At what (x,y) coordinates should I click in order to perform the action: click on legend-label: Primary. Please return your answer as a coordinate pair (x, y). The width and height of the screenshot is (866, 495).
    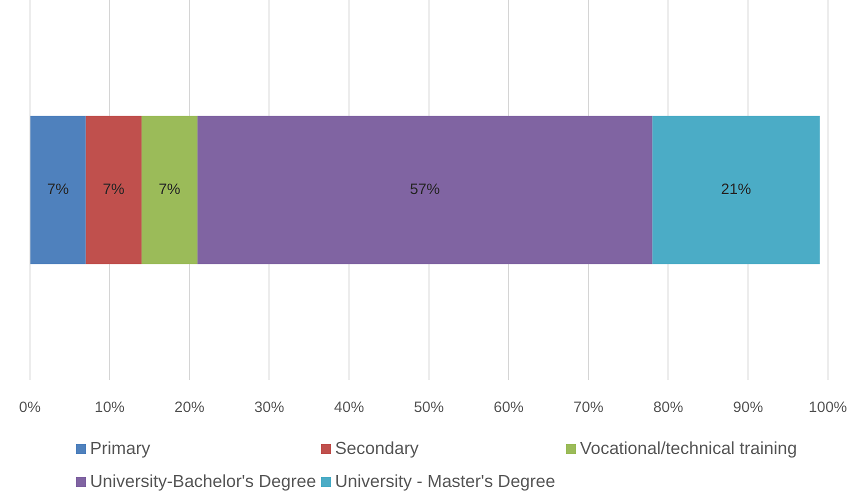
    Looking at the image, I should click on (120, 448).